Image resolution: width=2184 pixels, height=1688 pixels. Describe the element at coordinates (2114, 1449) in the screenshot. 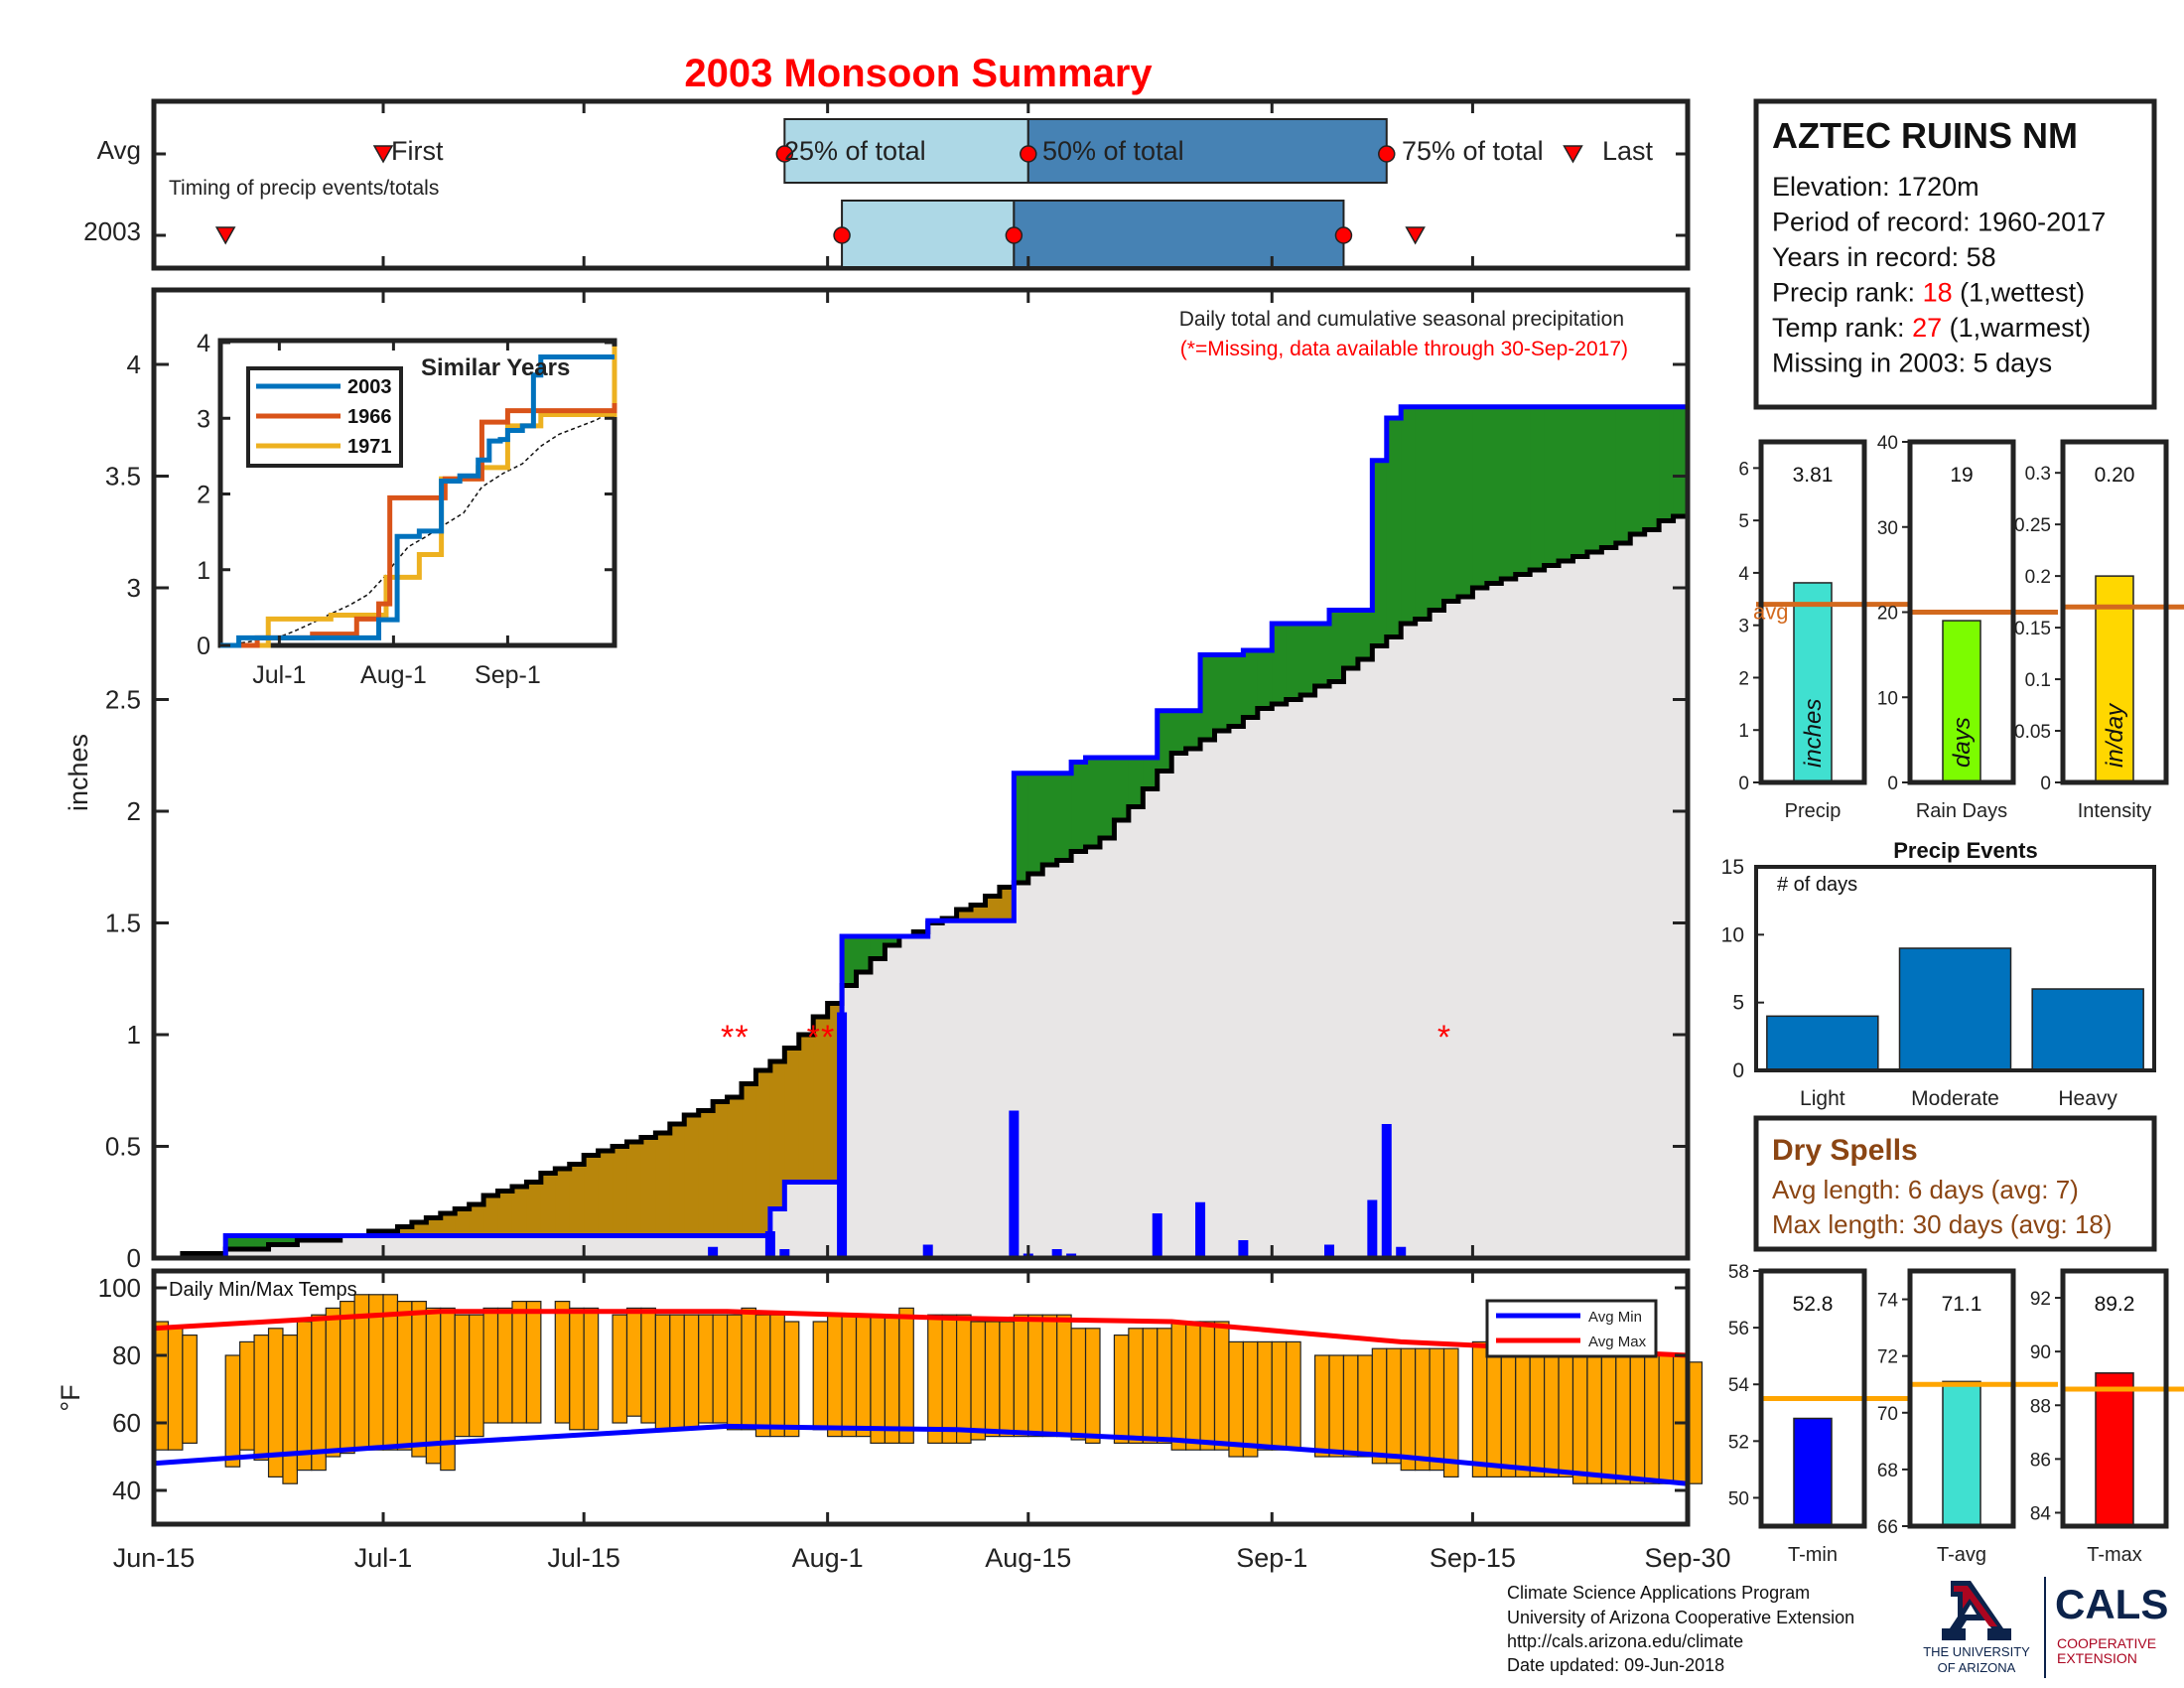

I see `stat-value-bar` at that location.